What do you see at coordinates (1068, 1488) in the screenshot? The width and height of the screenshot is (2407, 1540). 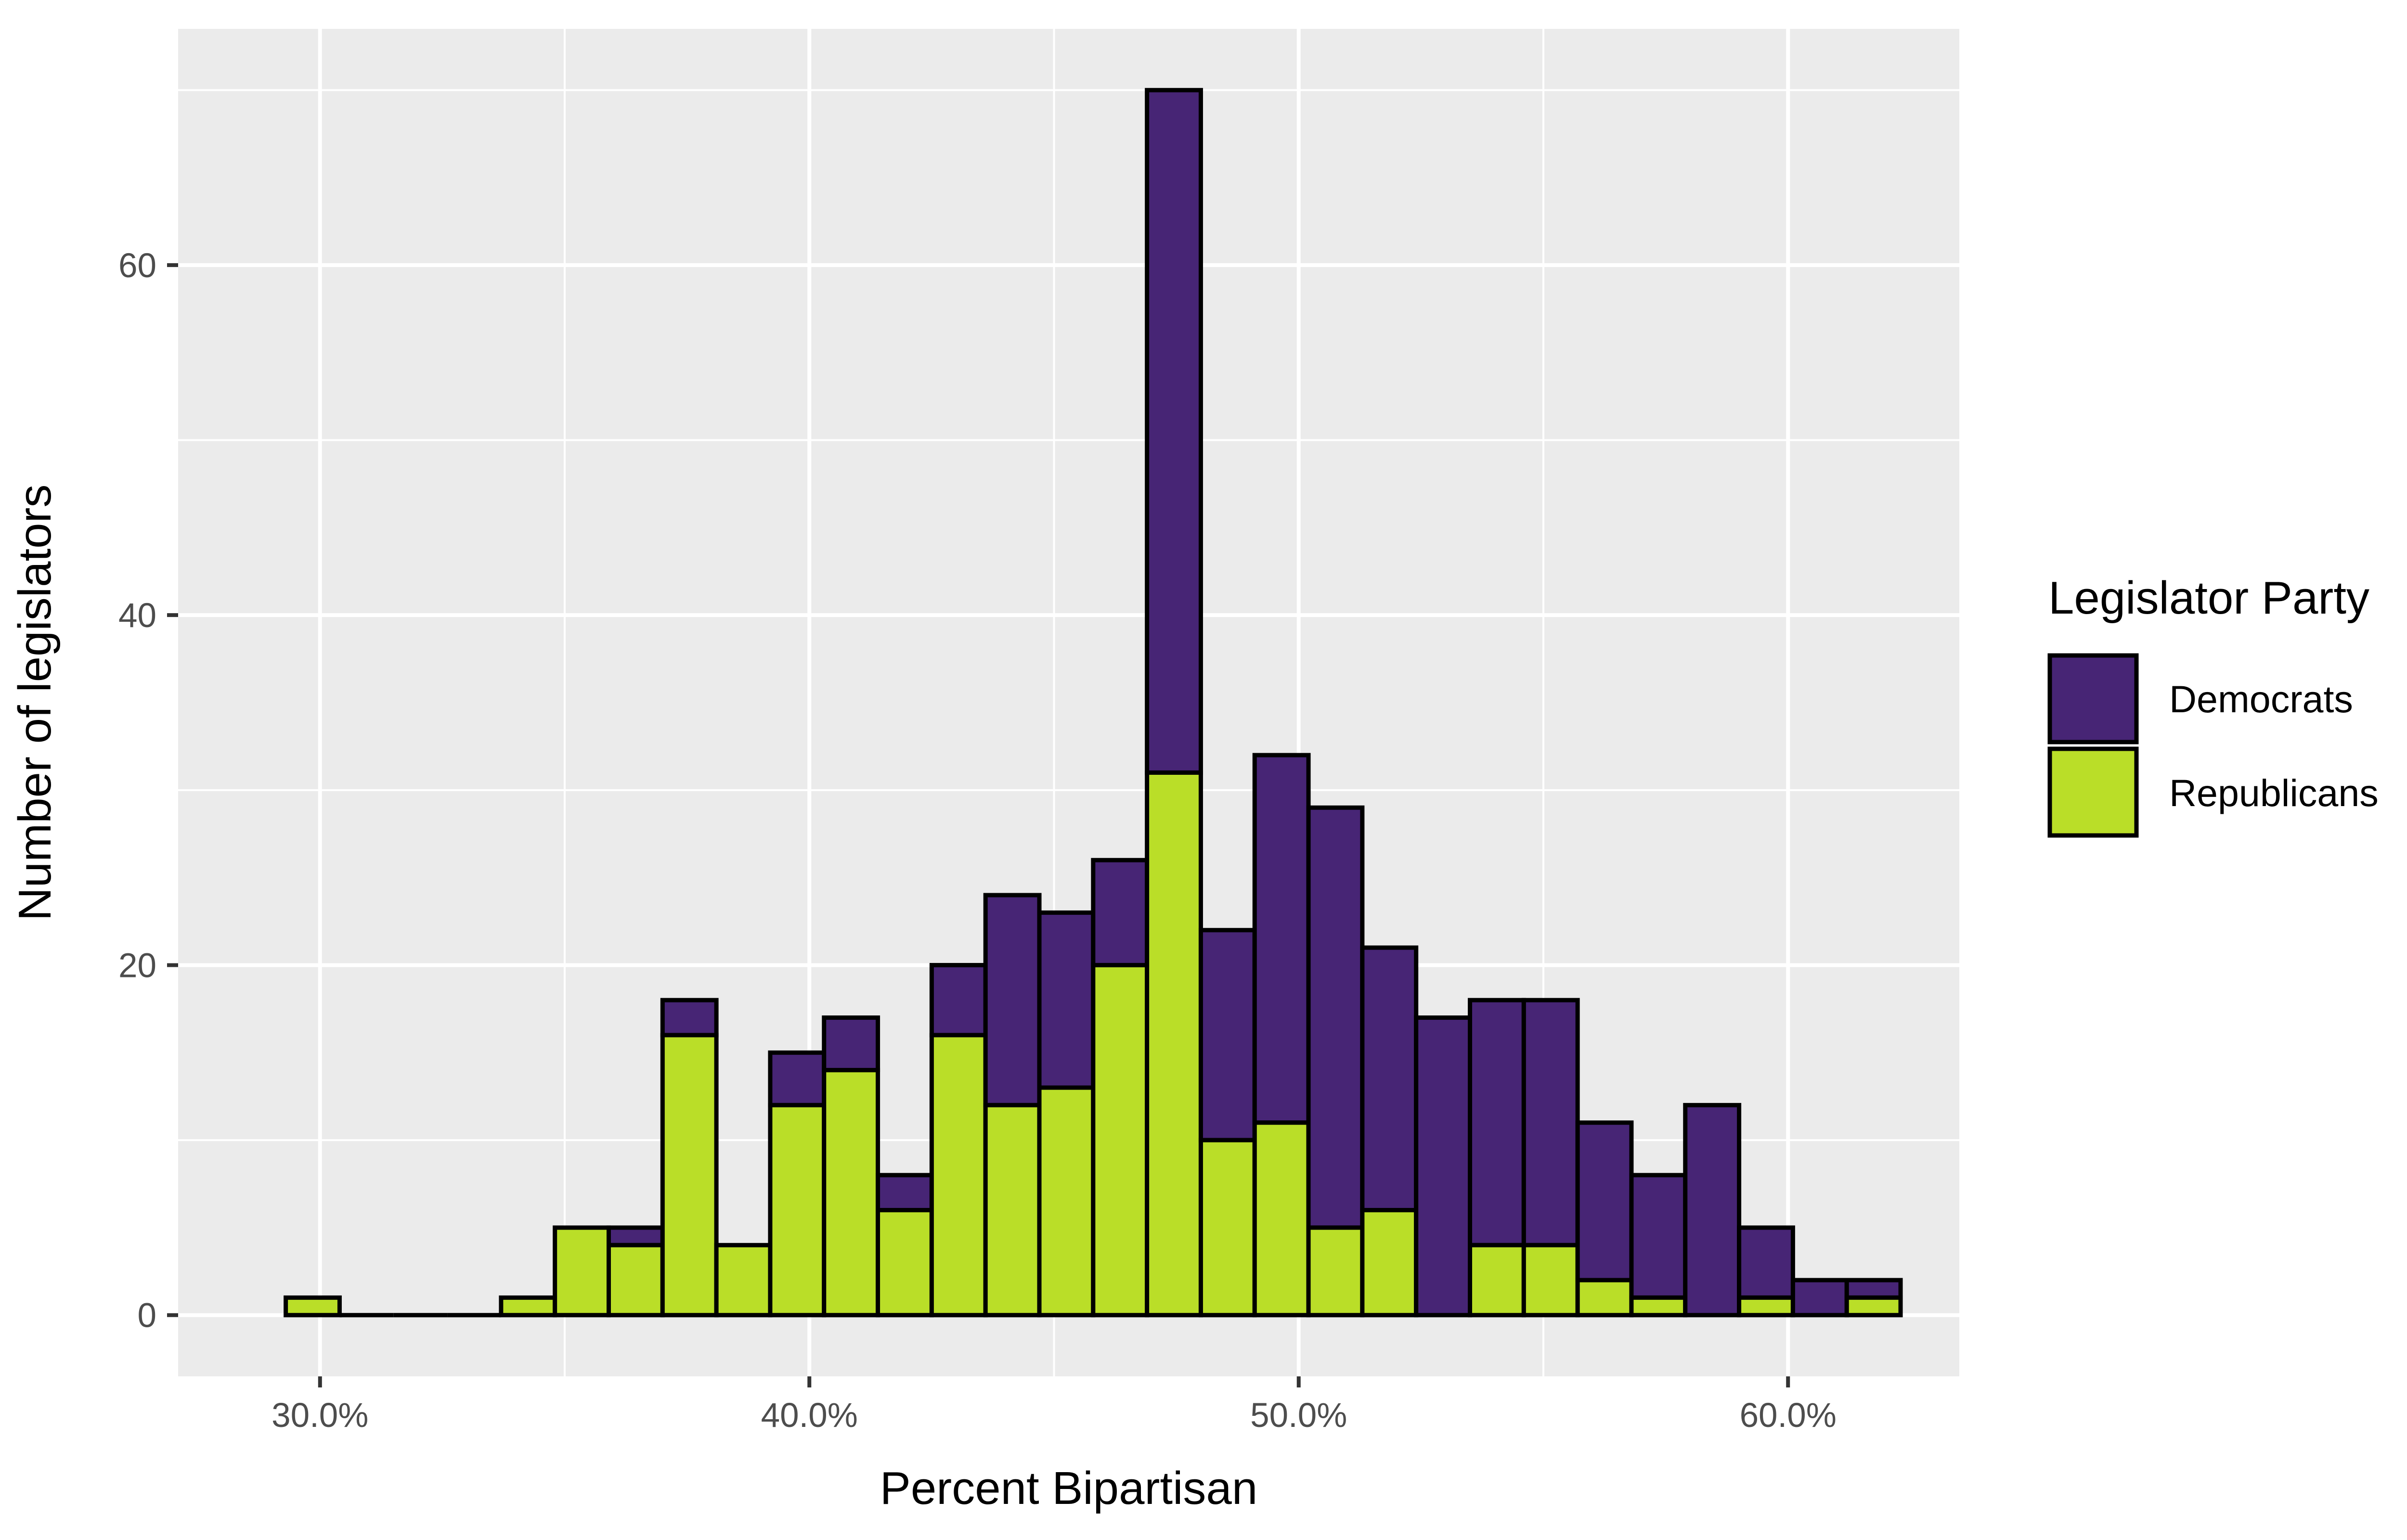 I see `x-axis-title: Percent Bipartisan` at bounding box center [1068, 1488].